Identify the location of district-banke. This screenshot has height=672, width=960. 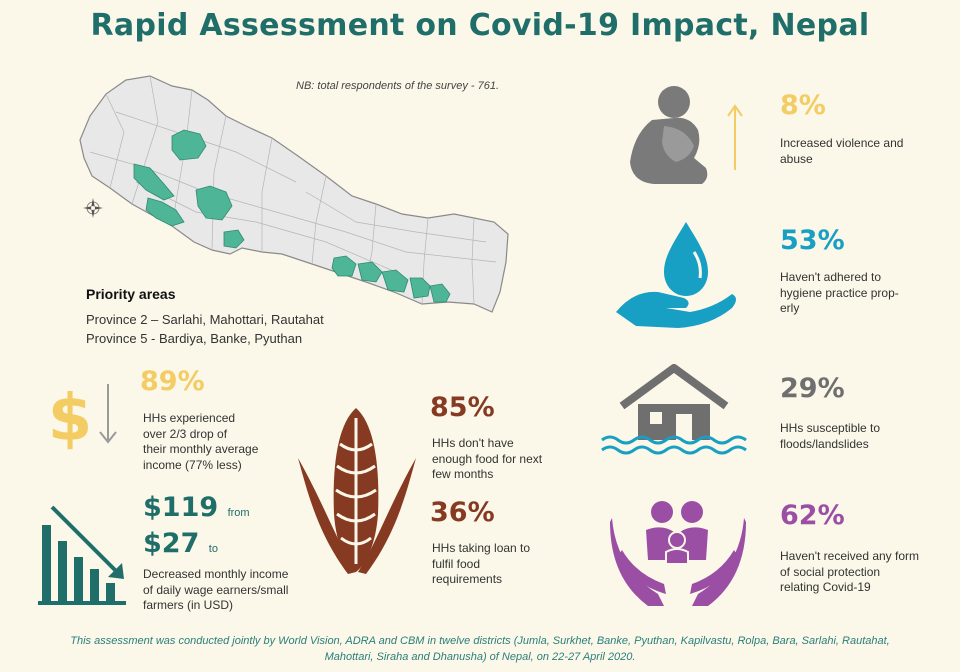
(165, 212).